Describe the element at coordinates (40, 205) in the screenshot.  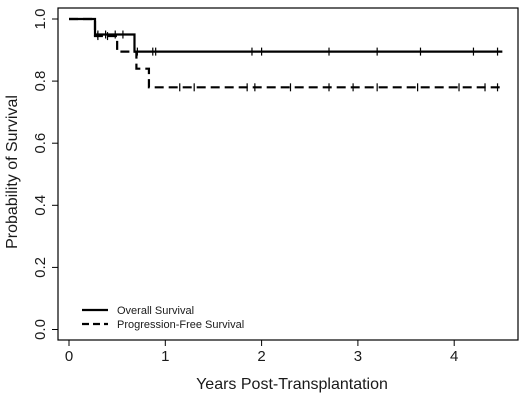
I see `y-tick-label: 0.4` at that location.